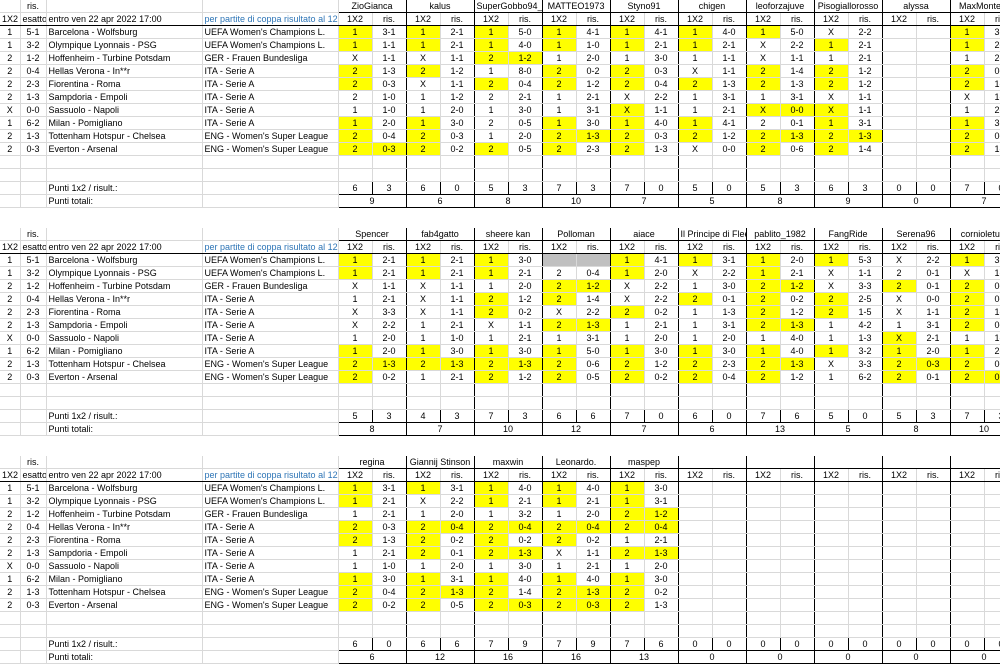 The image size is (1000, 664). Describe the element at coordinates (576, 201) in the screenshot. I see `points-total: 10` at that location.